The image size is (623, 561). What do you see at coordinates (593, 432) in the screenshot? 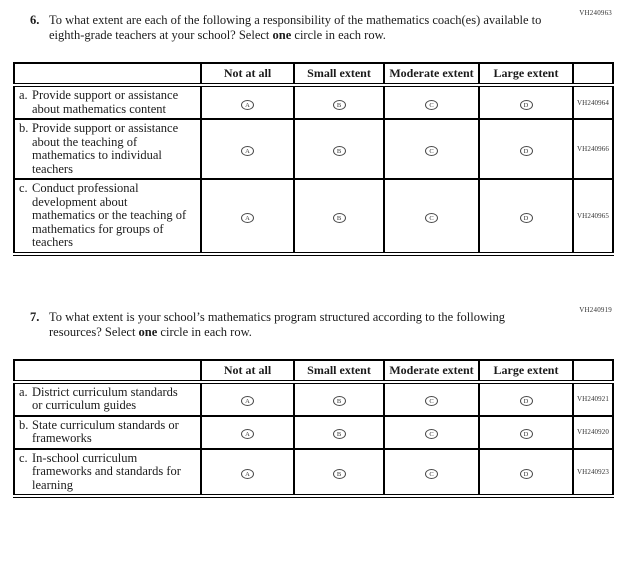
I see `item-code: VH240920` at bounding box center [593, 432].